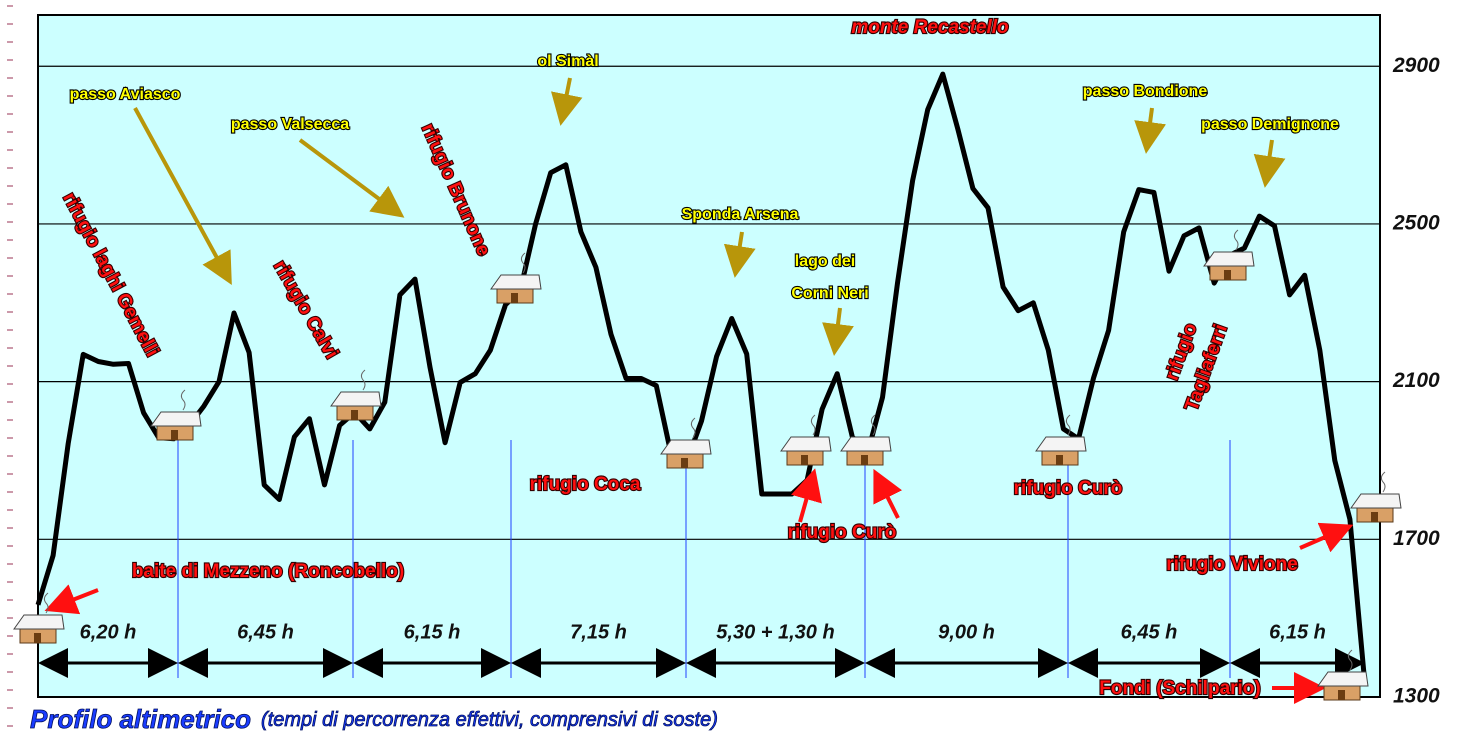  I want to click on annotation: passo Valsecca, so click(290, 124).